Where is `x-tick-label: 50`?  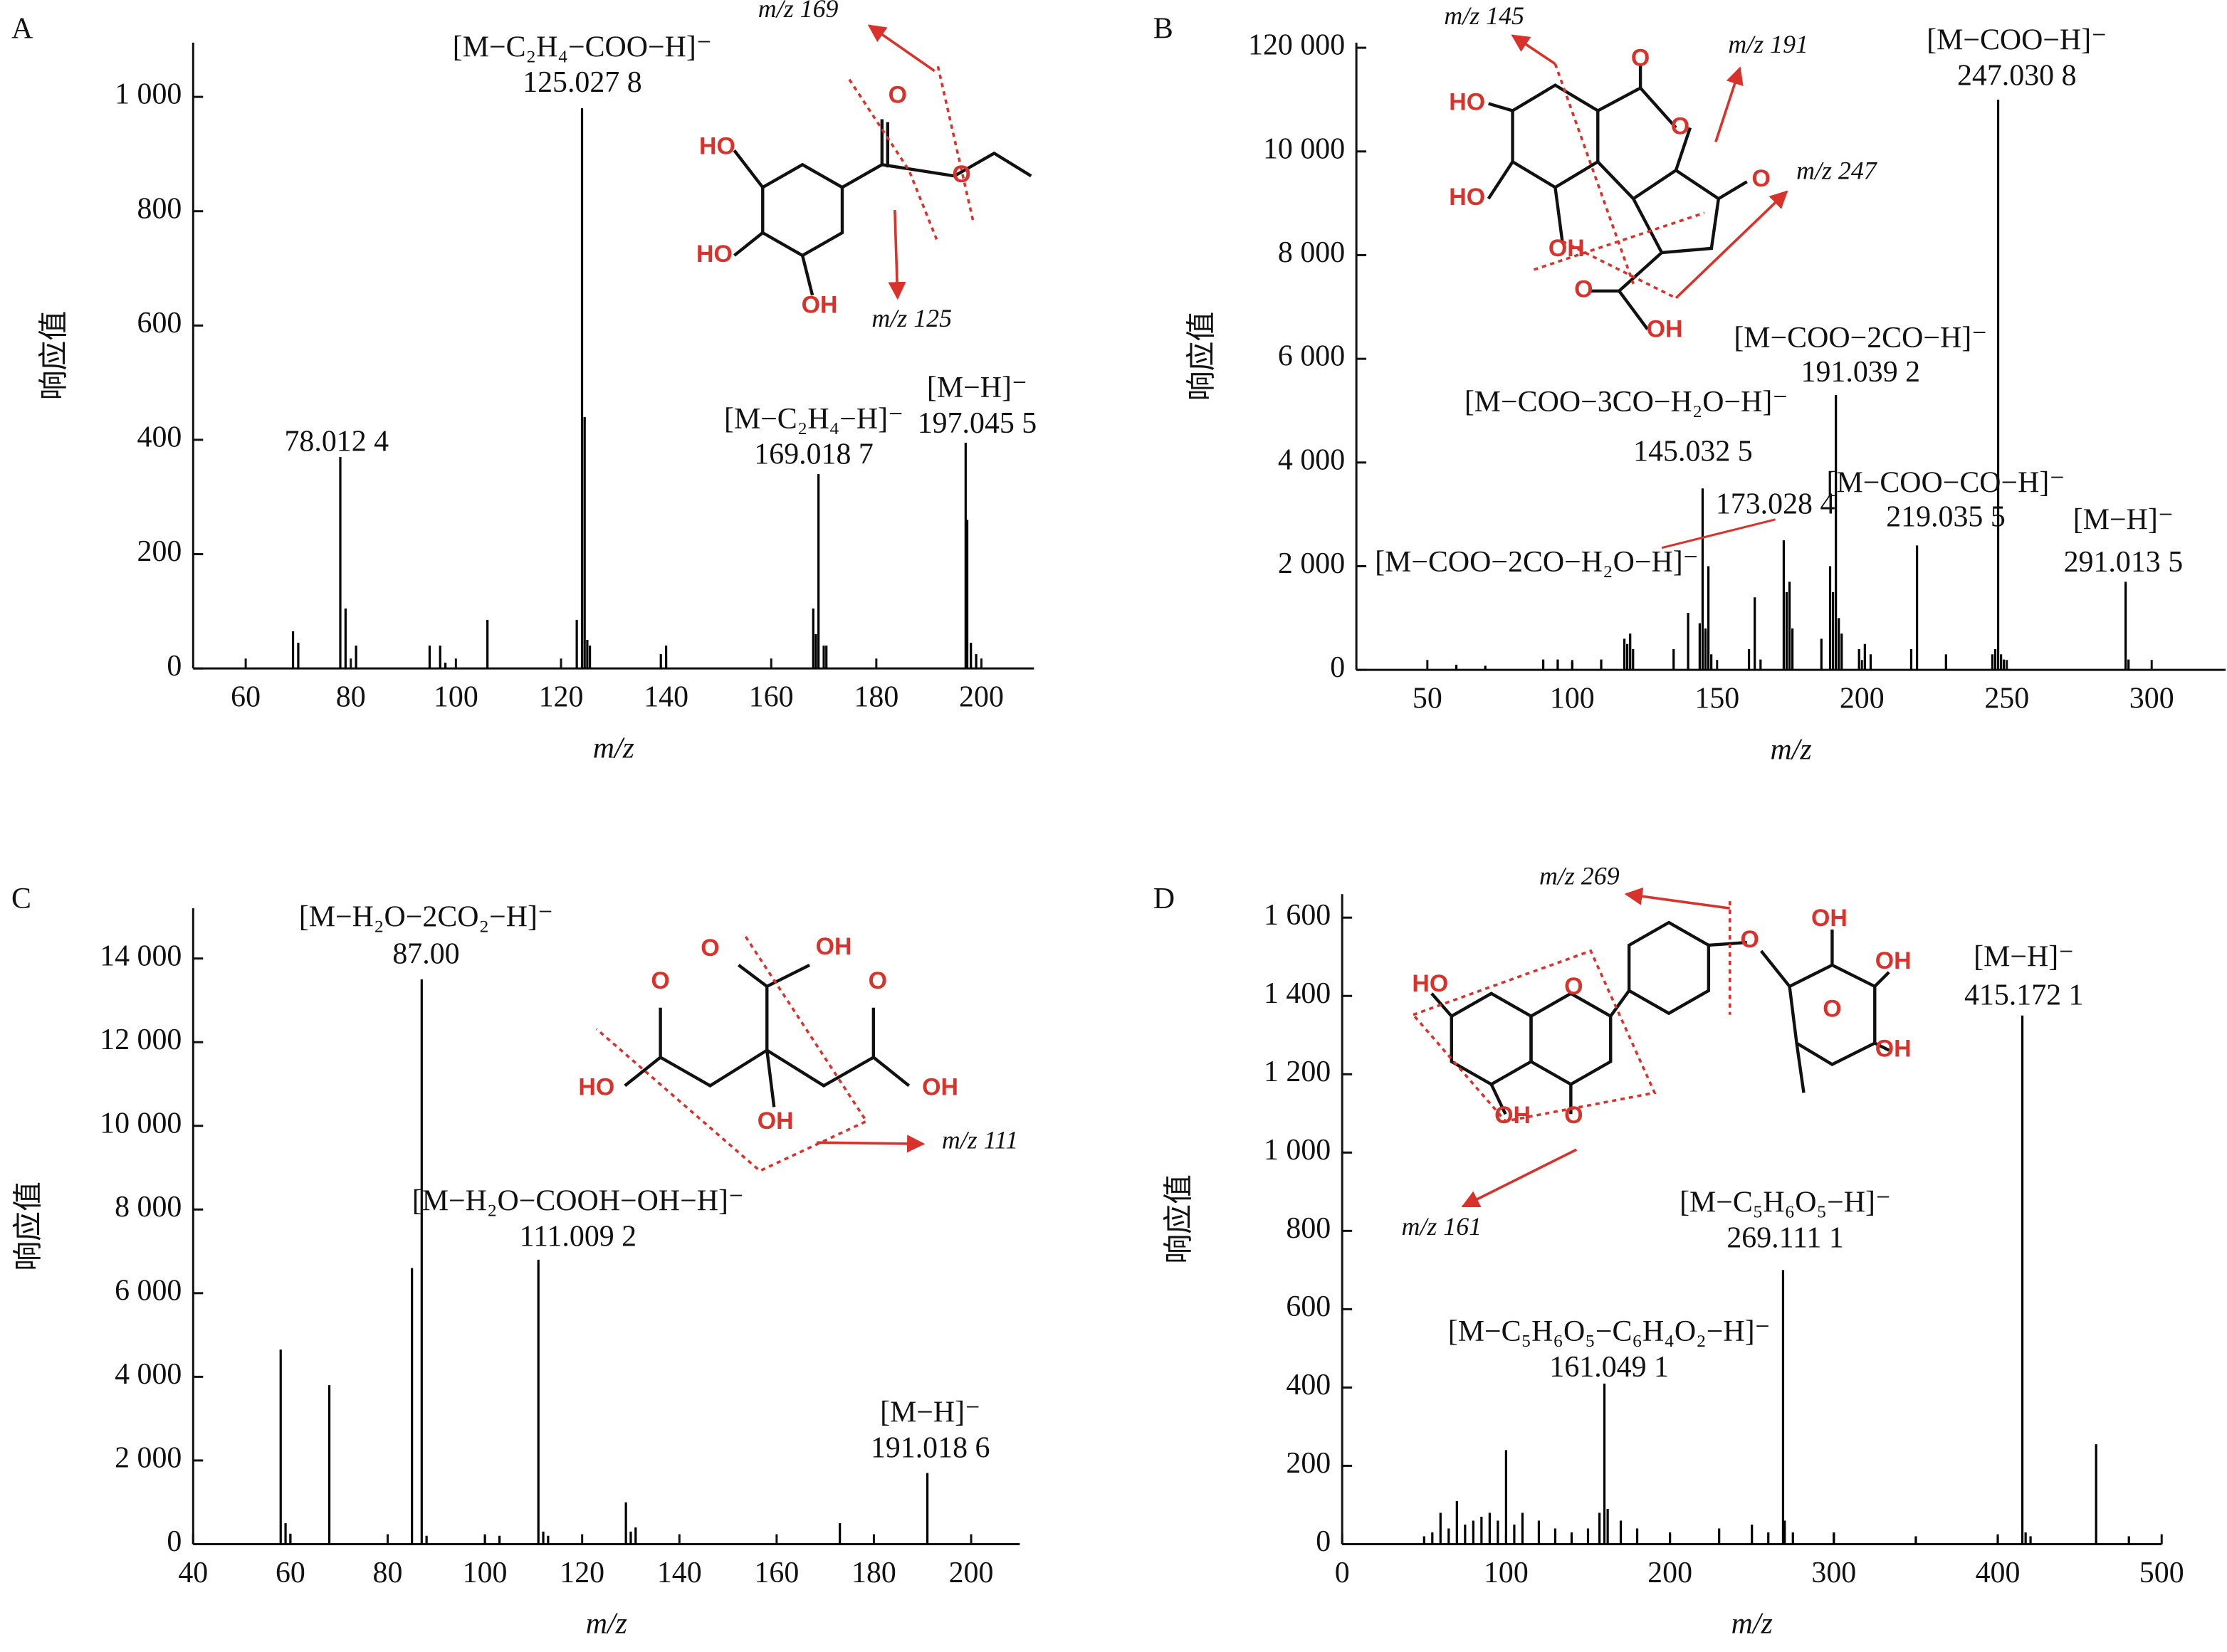
x-tick-label: 50 is located at coordinates (1427, 699).